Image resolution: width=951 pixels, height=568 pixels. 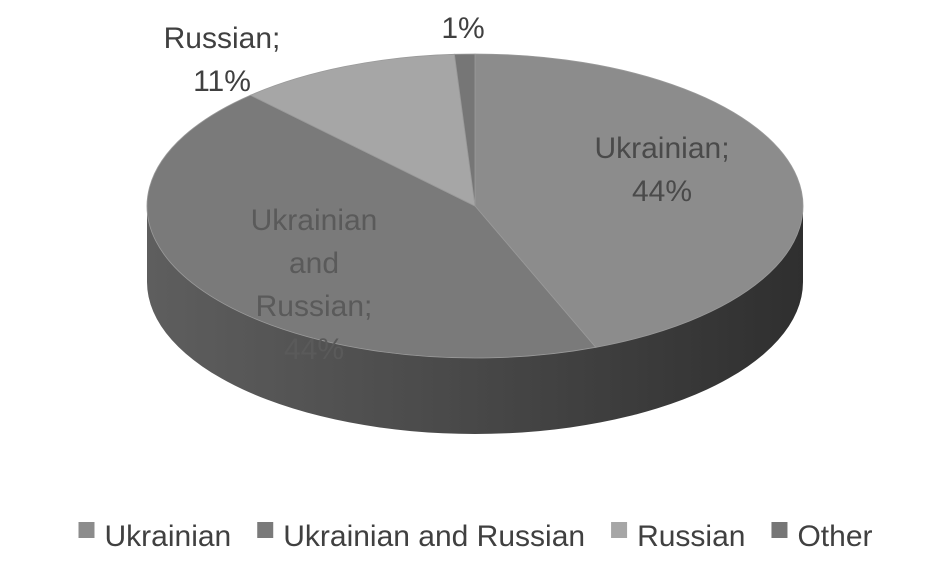 I want to click on pie-slice-russian, so click(x=362, y=130).